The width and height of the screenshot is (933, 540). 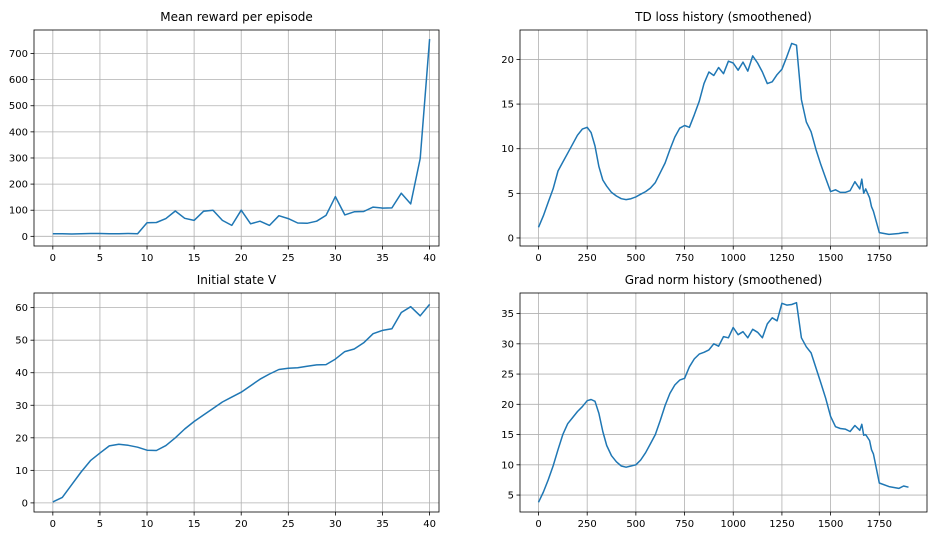 What do you see at coordinates (241, 258) in the screenshot?
I see `reward-xtick-label: 20` at bounding box center [241, 258].